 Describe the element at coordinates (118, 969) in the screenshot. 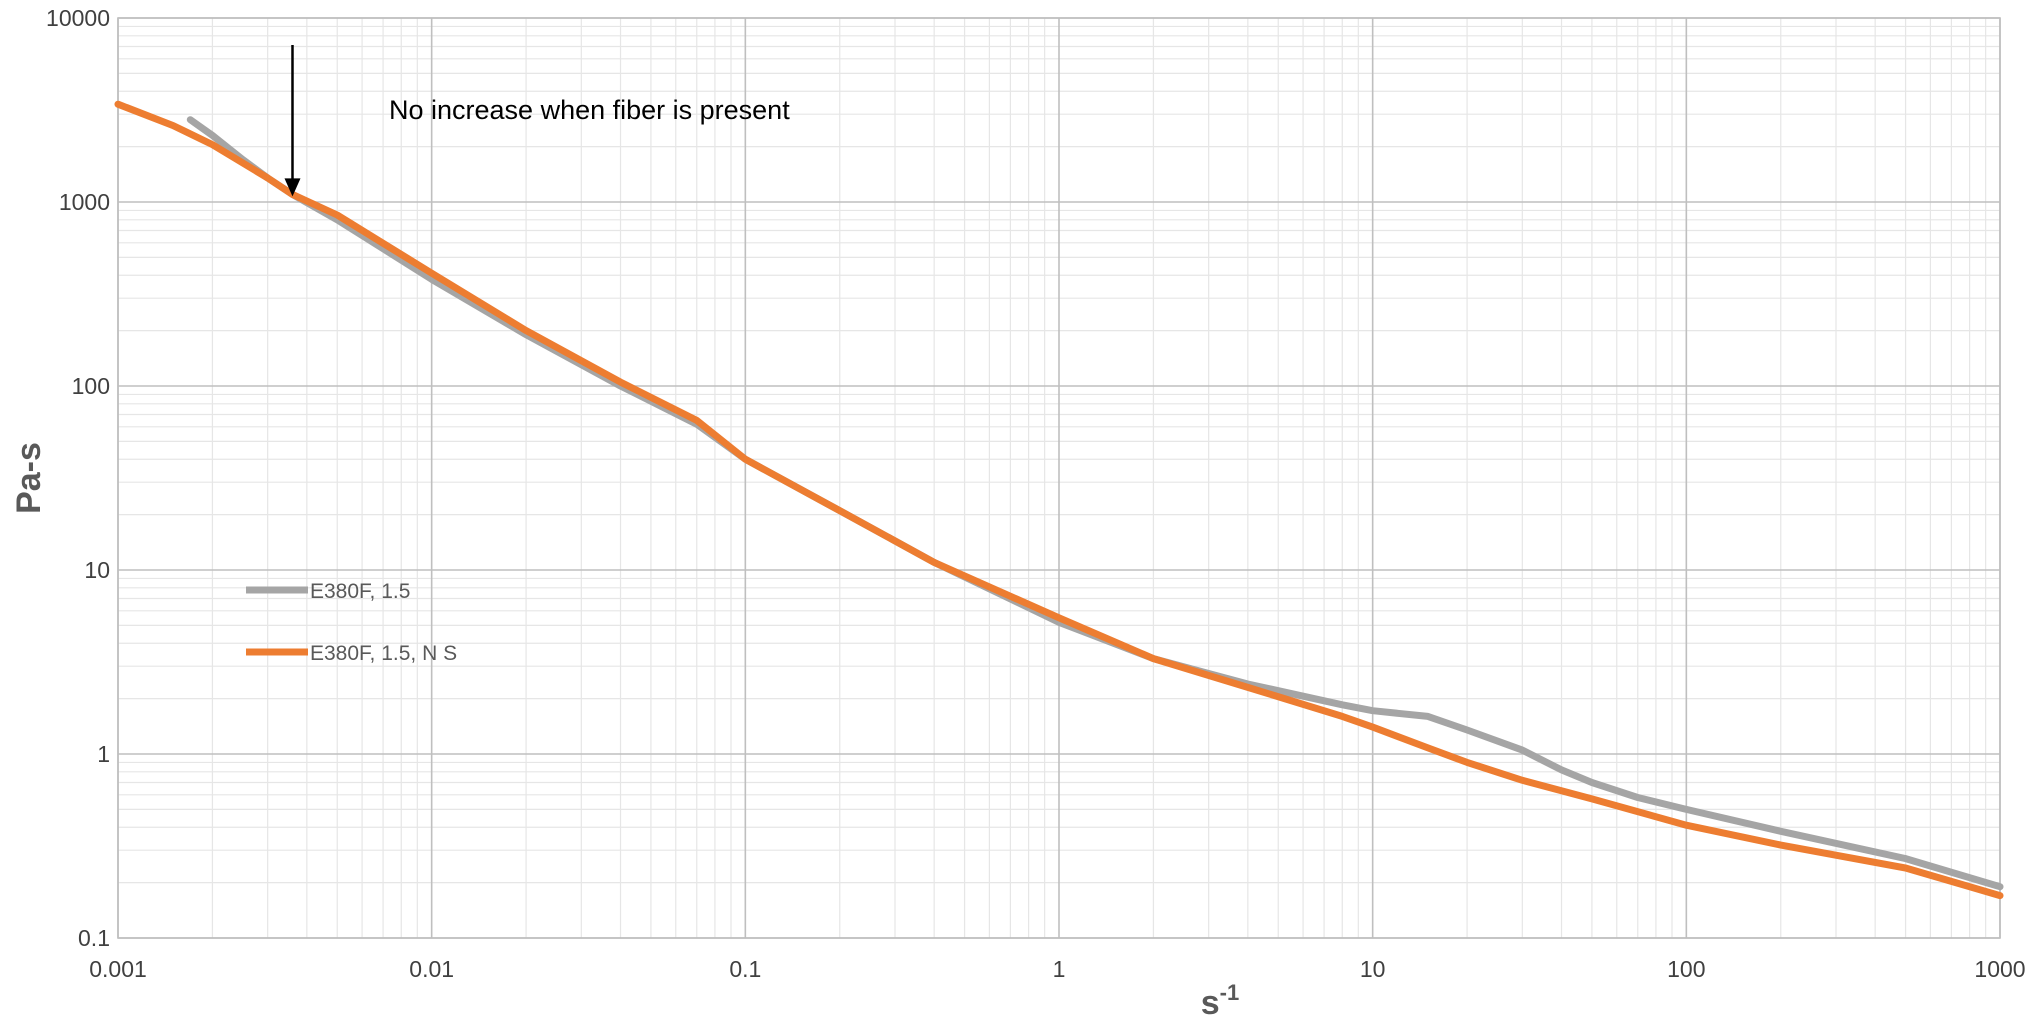

I see `x-tick-label: 0.001` at that location.